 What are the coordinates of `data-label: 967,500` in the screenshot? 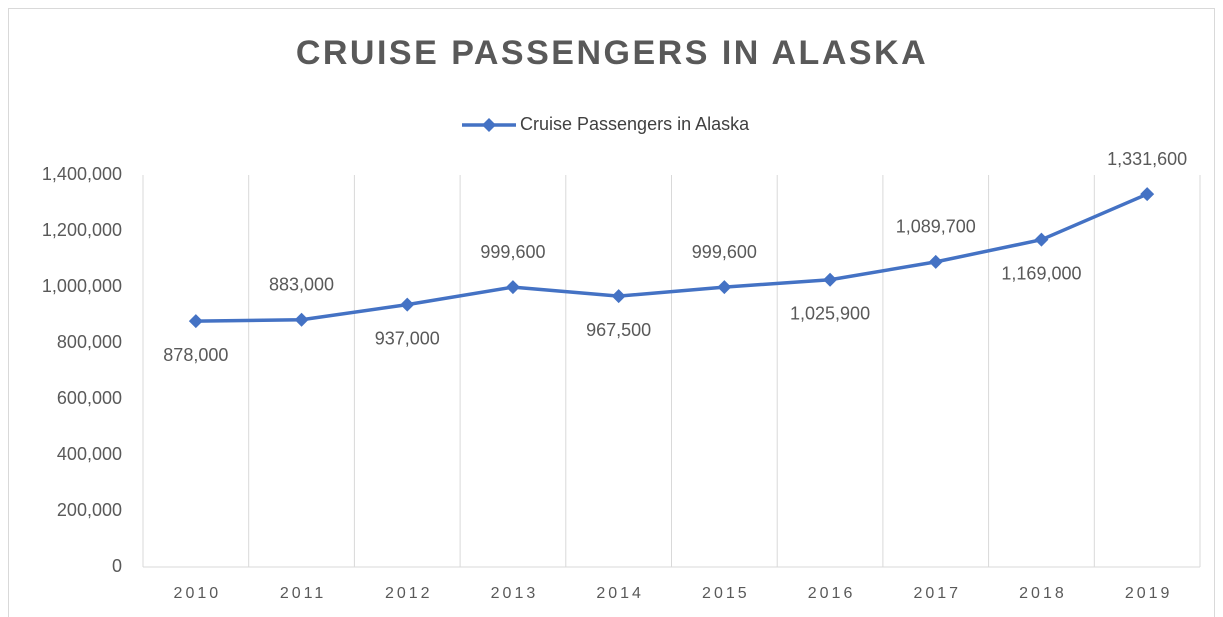 It's located at (618, 330).